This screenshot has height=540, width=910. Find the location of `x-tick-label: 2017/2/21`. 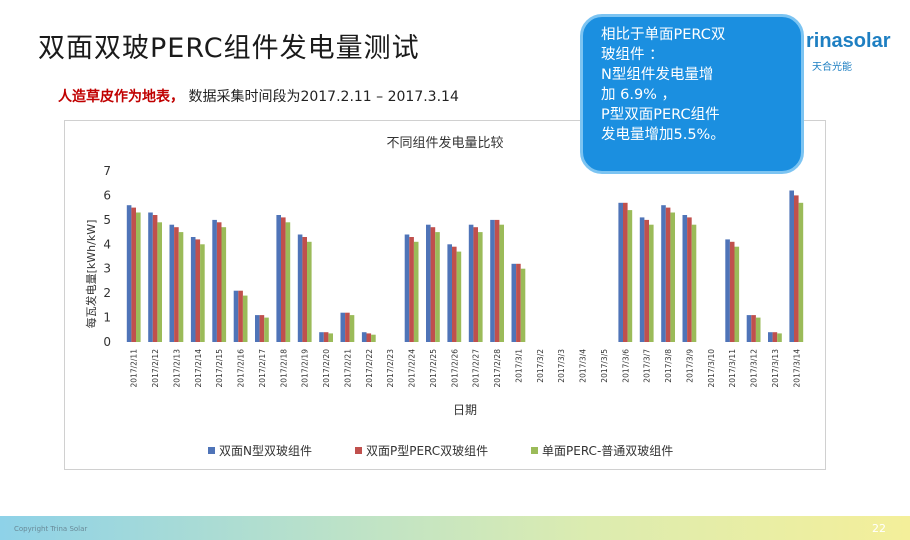

x-tick-label: 2017/2/21 is located at coordinates (347, 368).